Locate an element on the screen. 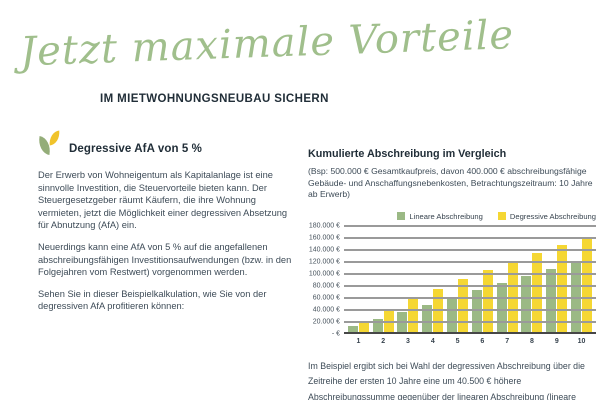  legend-swatch-degressive-icon is located at coordinates (501, 216).